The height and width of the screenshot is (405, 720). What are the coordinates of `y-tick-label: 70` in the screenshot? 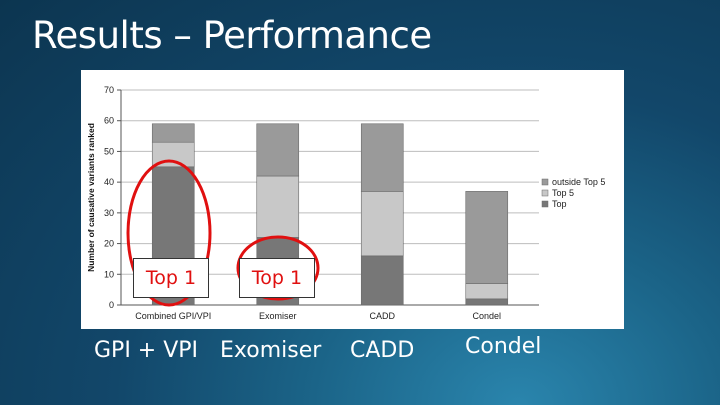 It's located at (109, 90).